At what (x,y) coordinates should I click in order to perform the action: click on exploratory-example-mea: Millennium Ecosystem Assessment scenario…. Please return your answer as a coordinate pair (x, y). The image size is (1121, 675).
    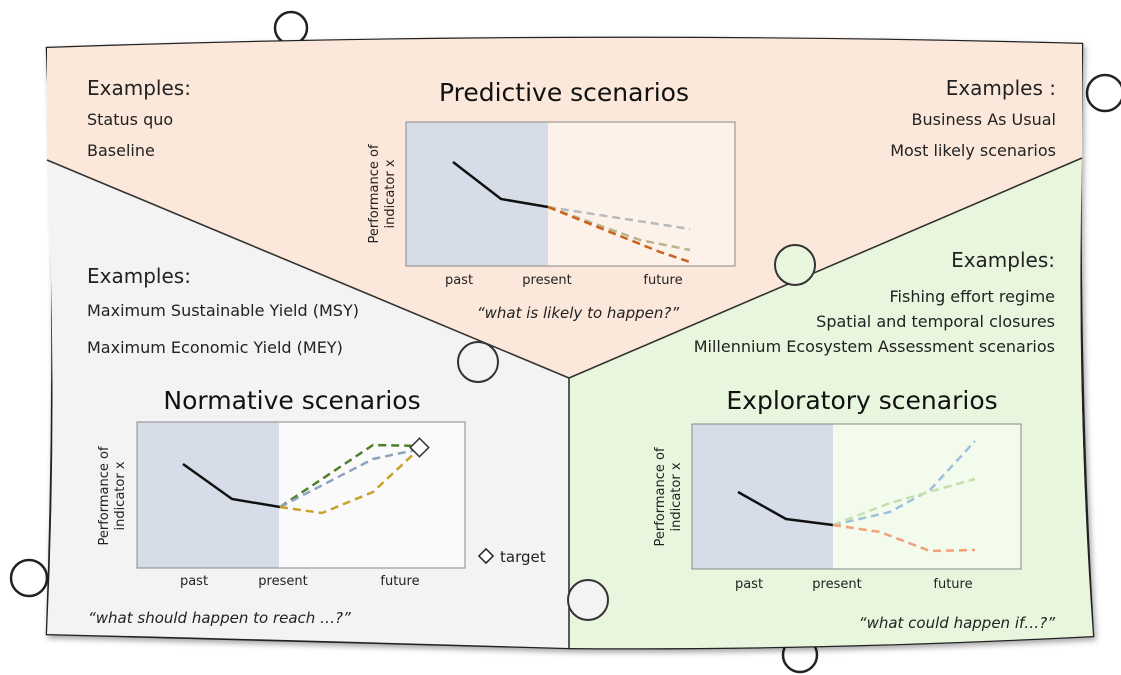
    Looking at the image, I should click on (874, 346).